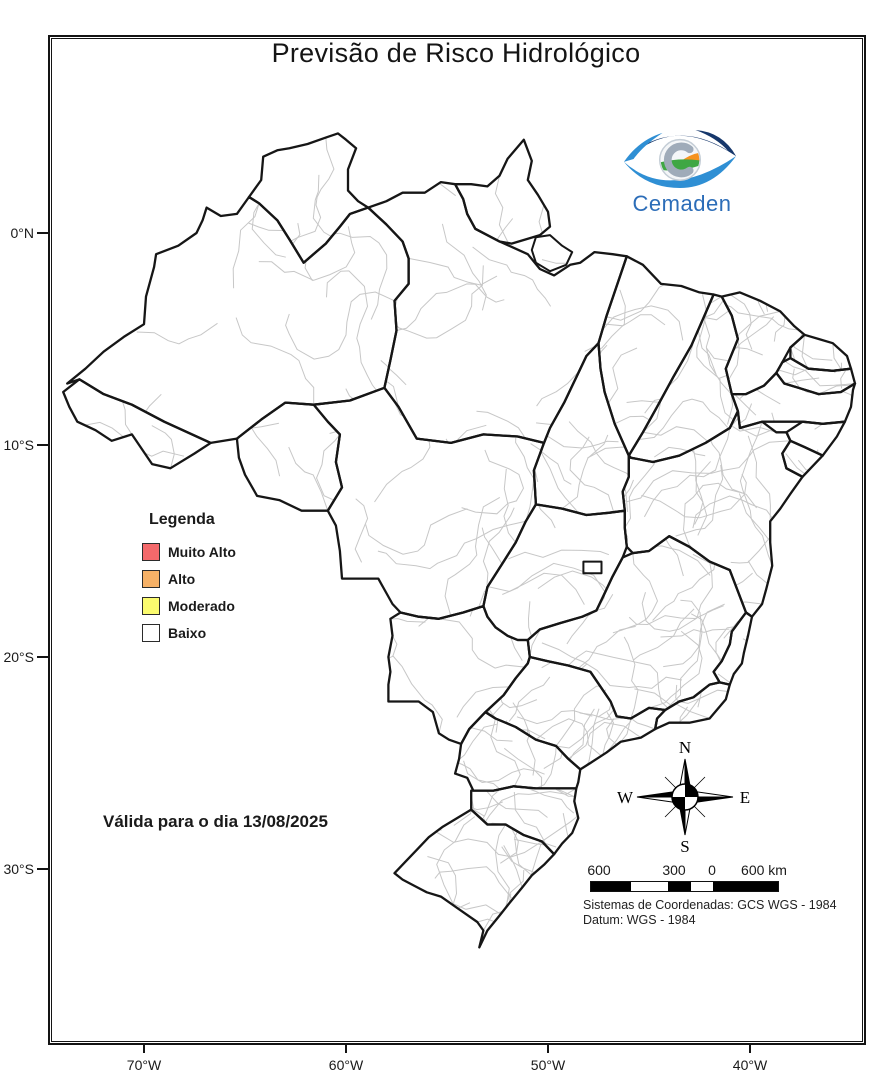 The image size is (881, 1080). Describe the element at coordinates (456, 53) in the screenshot. I see `page-title: Previsão de Risco Hidrológico` at that location.